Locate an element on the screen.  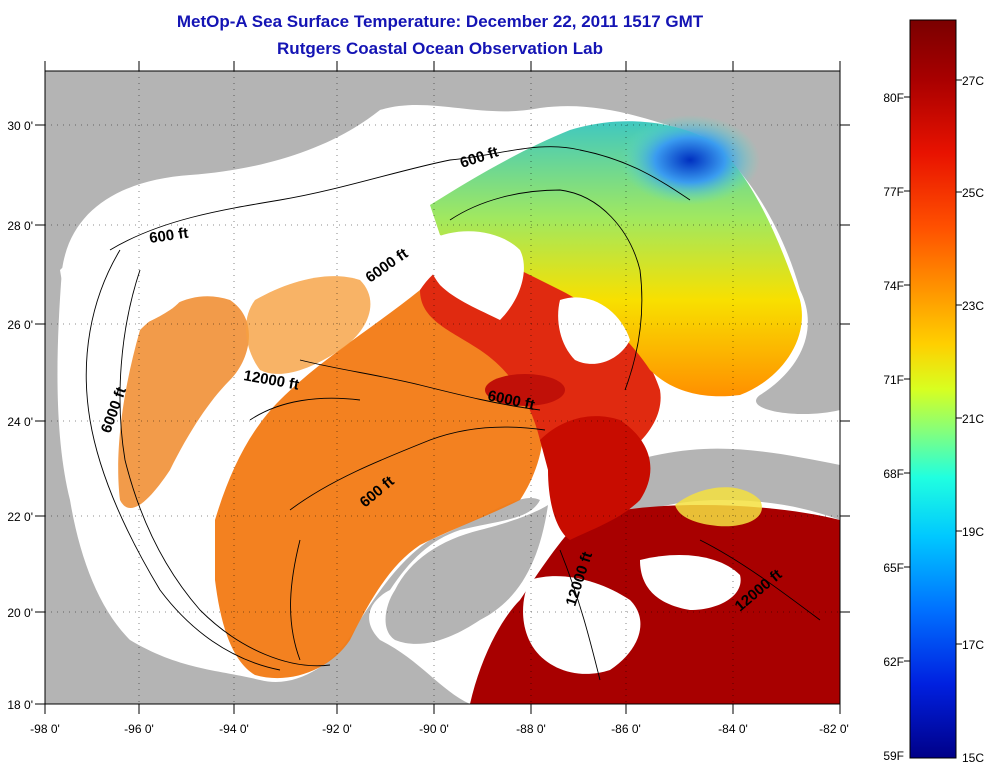
lon-tick-label: -94 0' is located at coordinates (234, 729).